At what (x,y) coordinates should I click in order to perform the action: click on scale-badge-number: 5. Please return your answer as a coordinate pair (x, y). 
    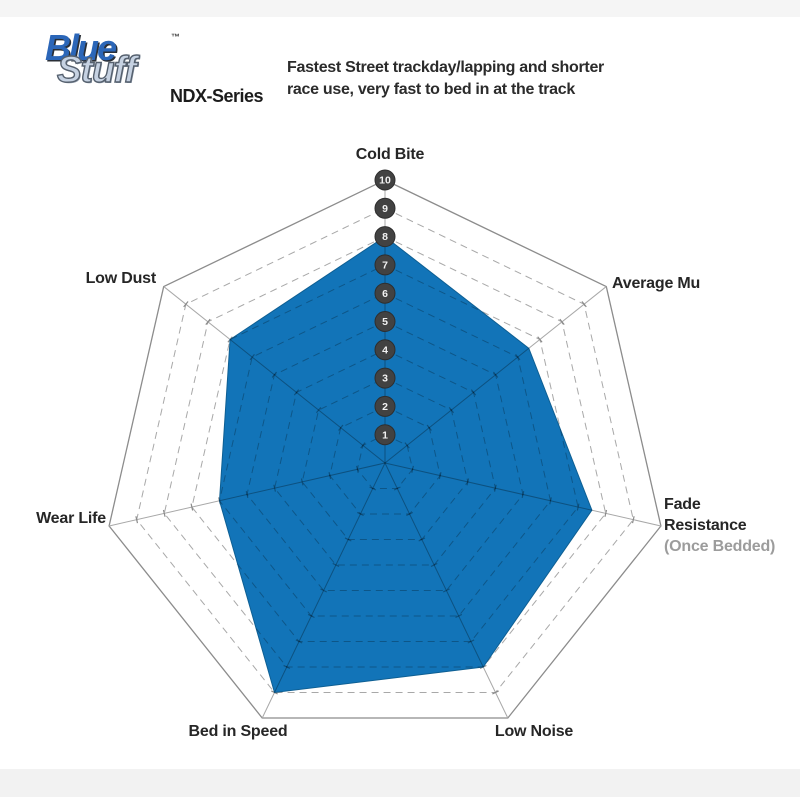
    Looking at the image, I should click on (385, 322).